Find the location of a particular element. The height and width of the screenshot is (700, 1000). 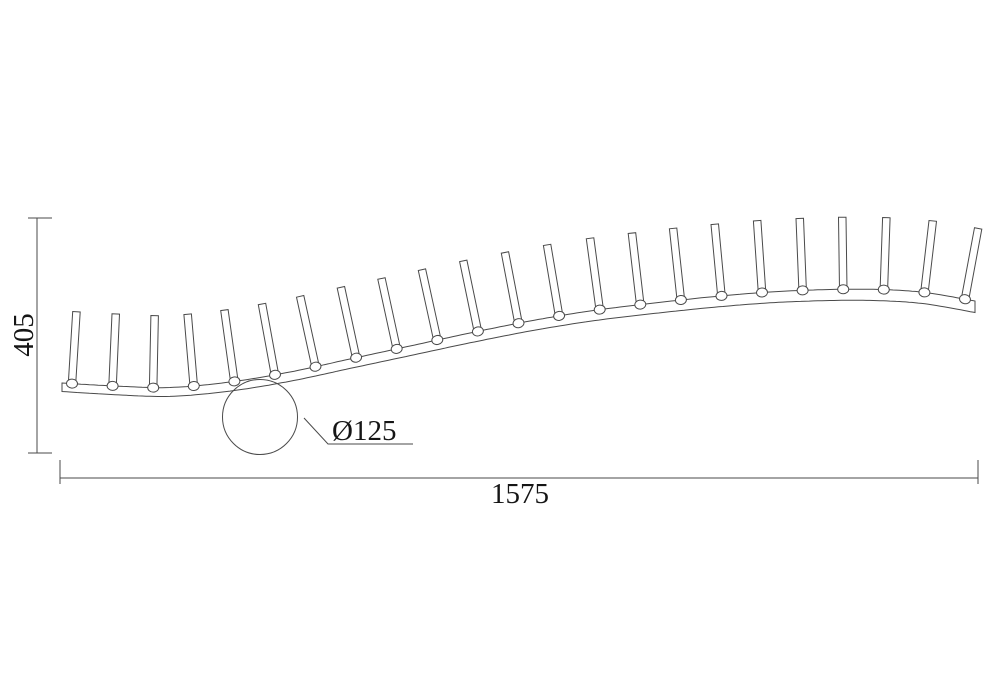

diameter-leader-line is located at coordinates (358, 431).